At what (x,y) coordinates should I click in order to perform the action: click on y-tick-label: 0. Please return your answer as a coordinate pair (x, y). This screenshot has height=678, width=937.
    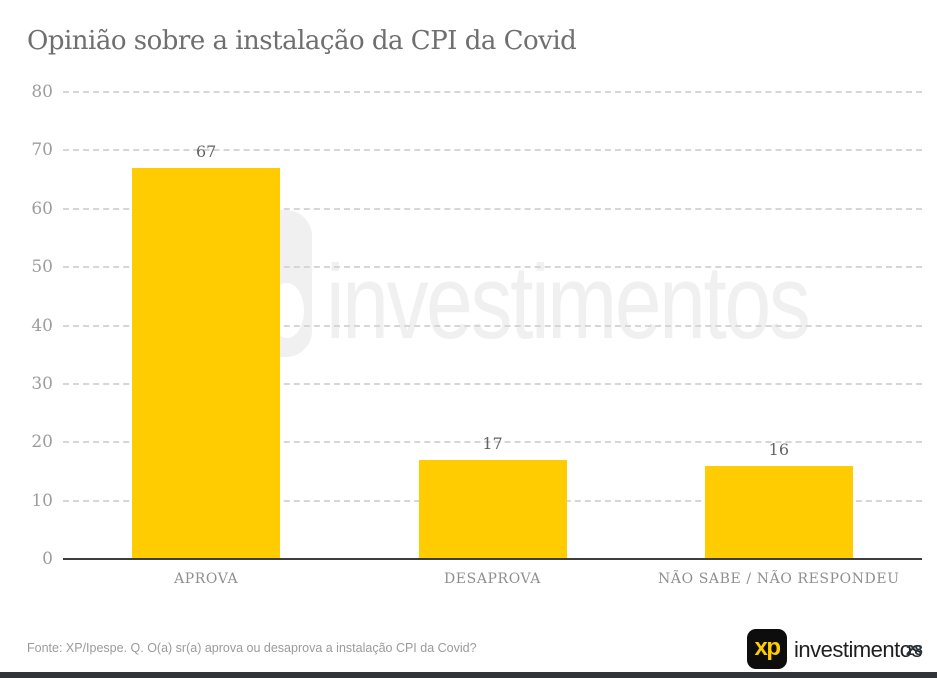
    Looking at the image, I should click on (47, 559).